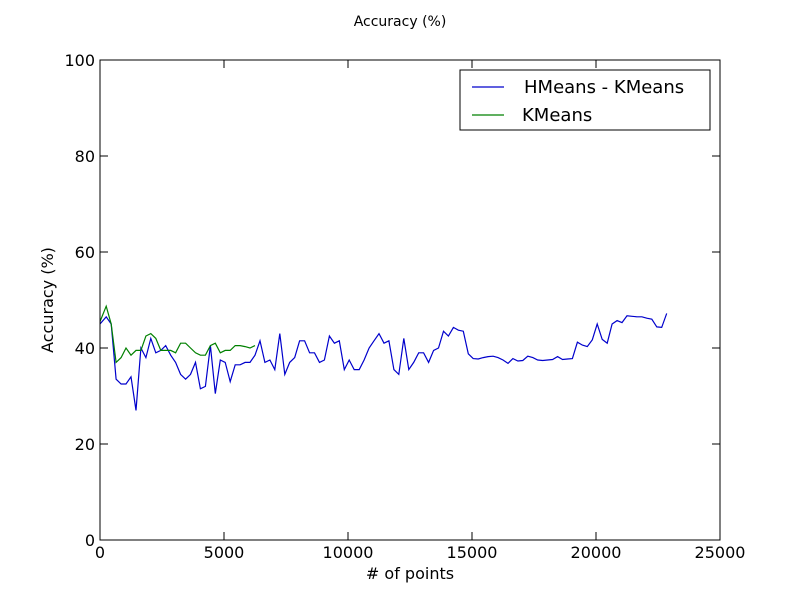 The height and width of the screenshot is (600, 800). Describe the element at coordinates (604, 87) in the screenshot. I see `legend-label-hmeans-kmeans: HMeans - KMeans` at that location.